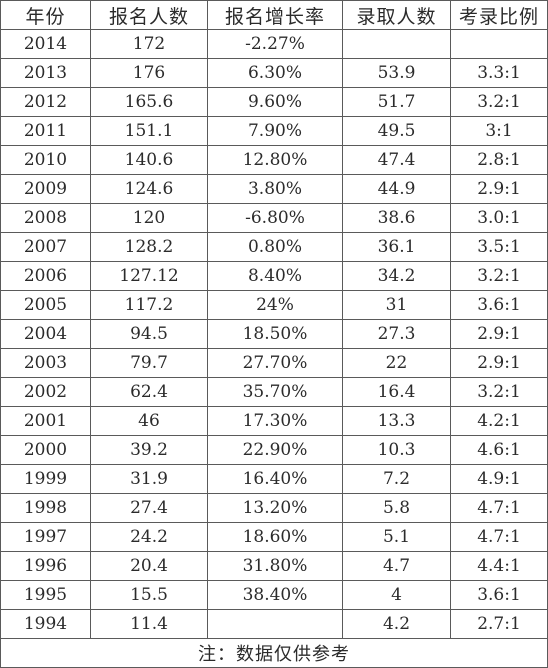  I want to click on cell-applicants: 176, so click(149, 73).